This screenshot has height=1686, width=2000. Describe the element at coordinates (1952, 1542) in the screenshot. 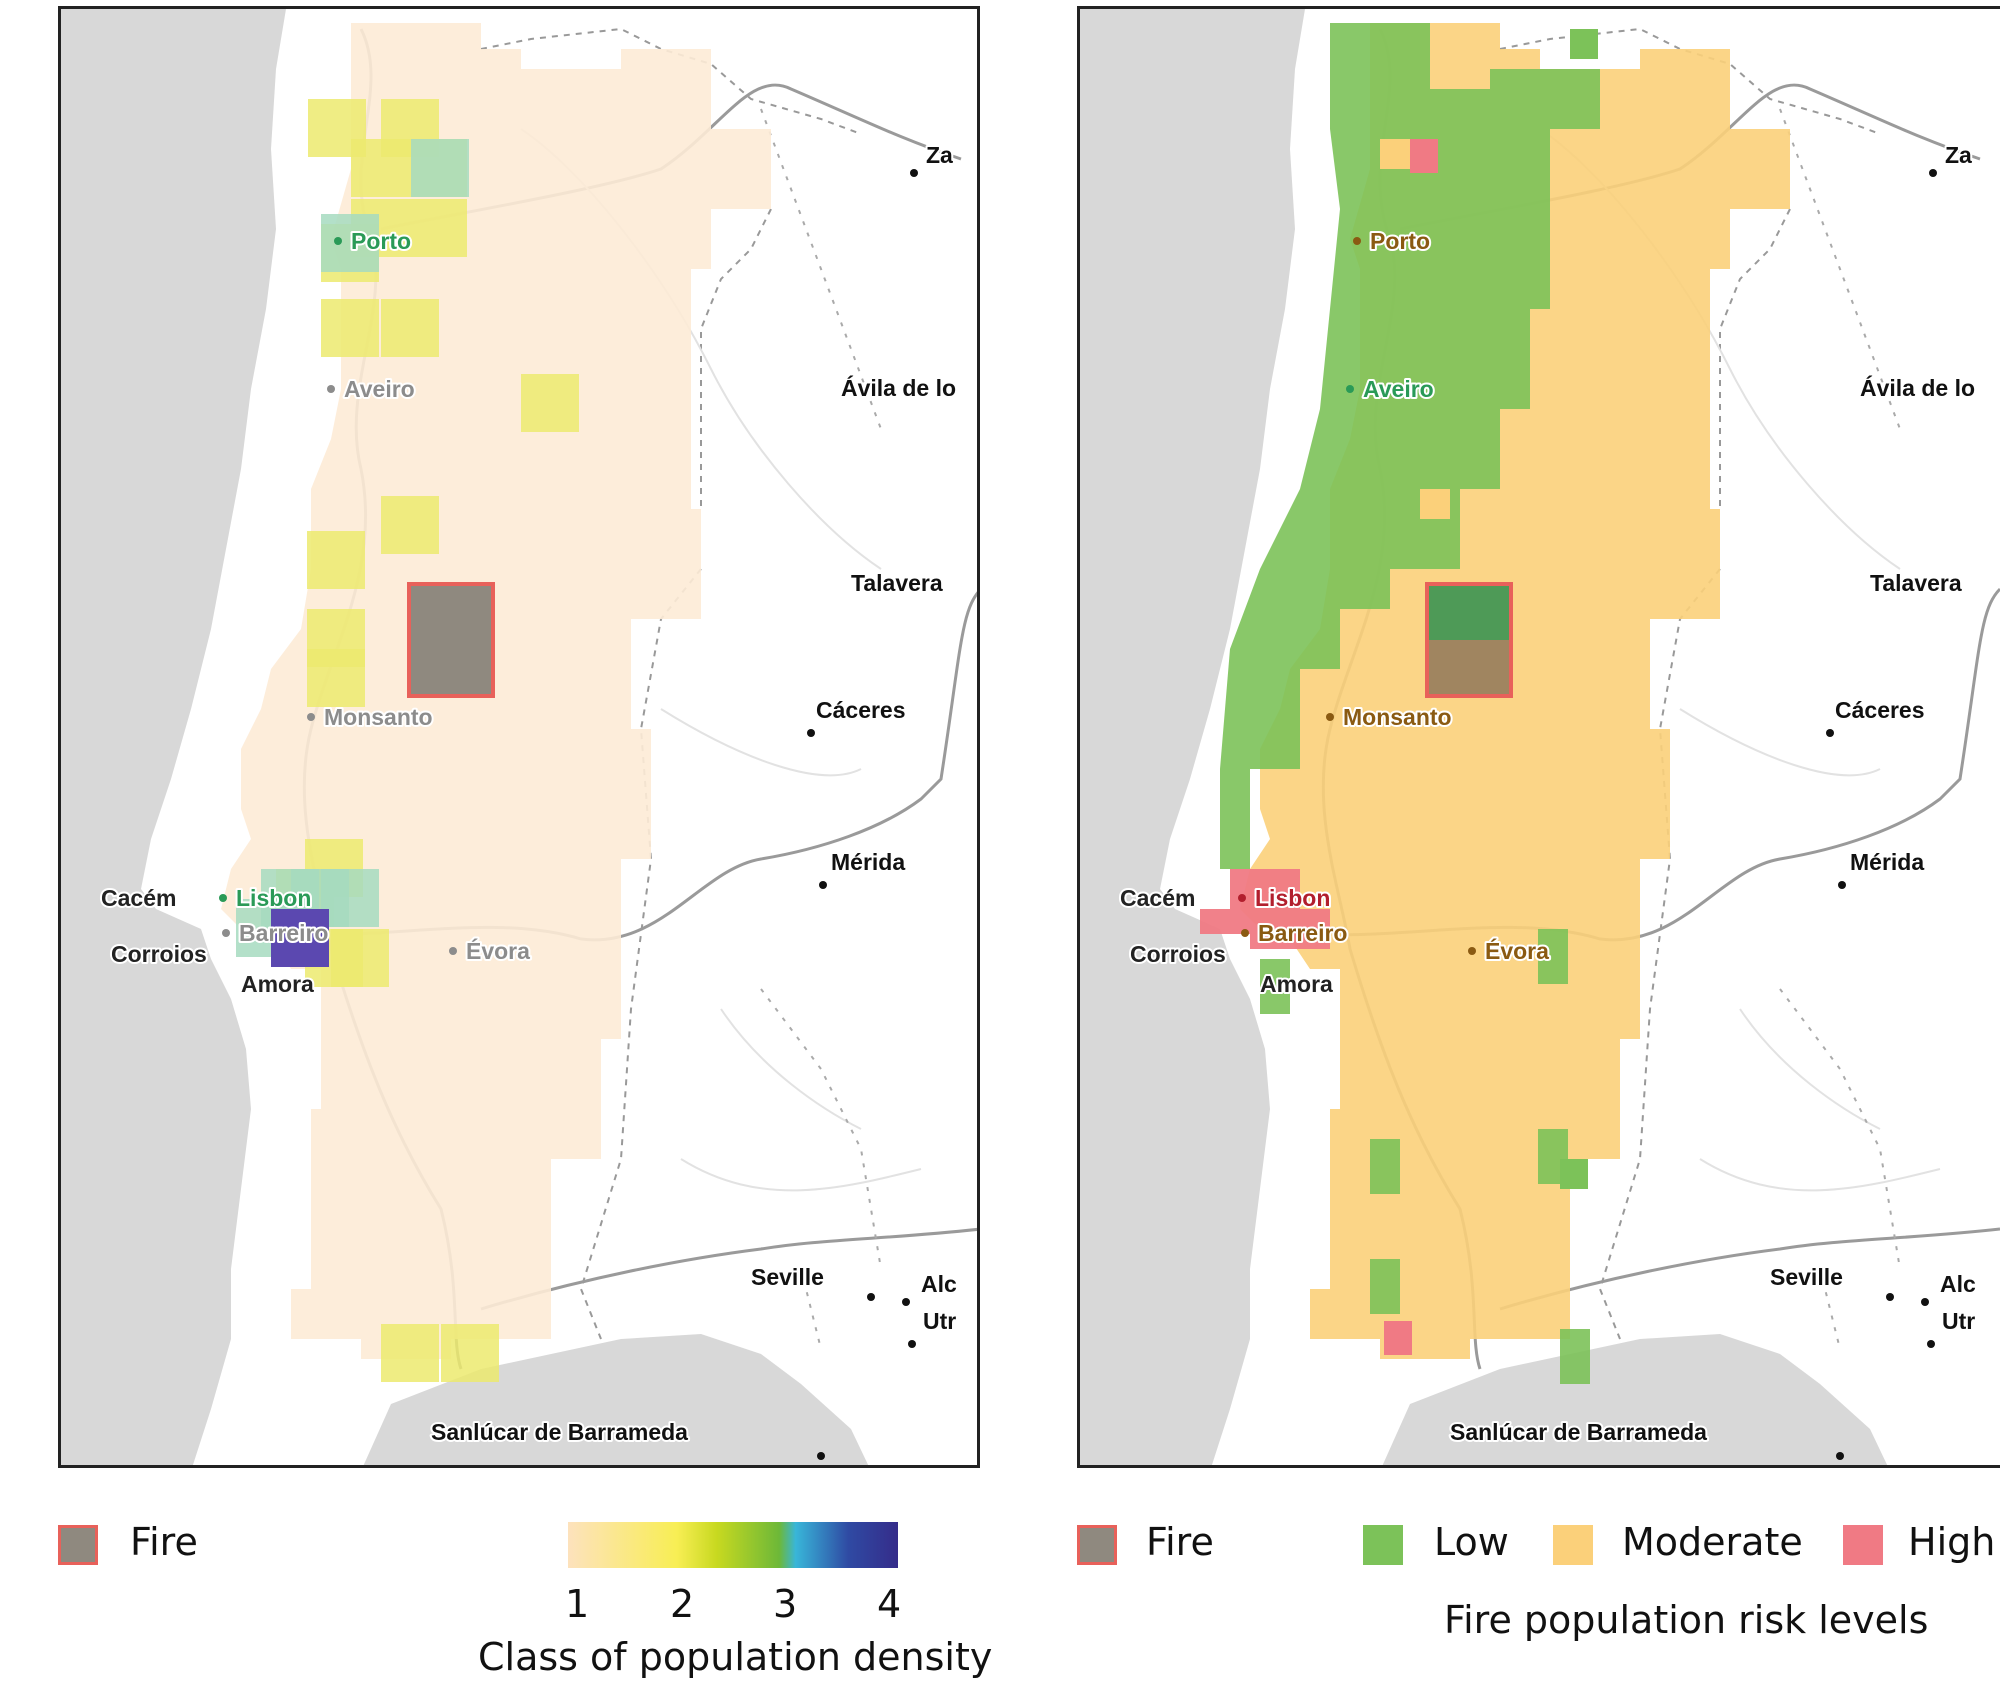

I see `high-risk-label: High` at that location.